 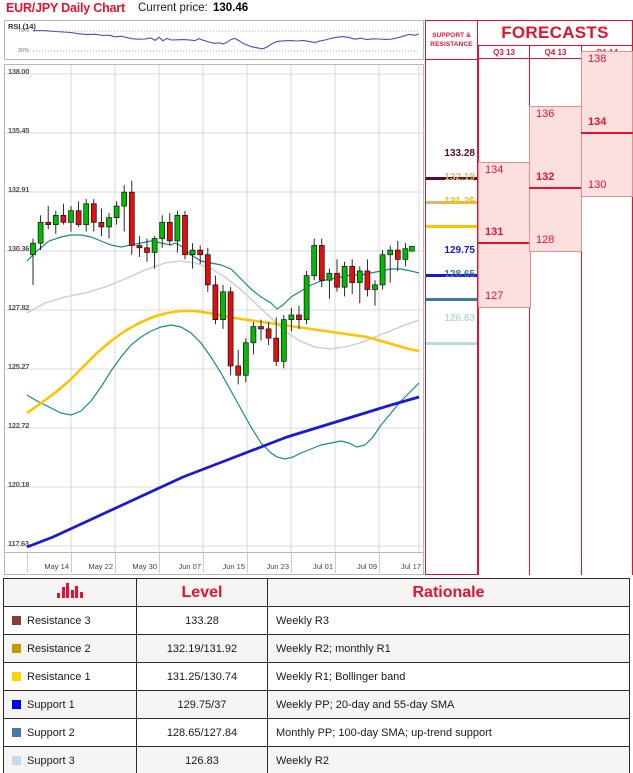 I want to click on table-header-icon-cell, so click(x=70, y=592).